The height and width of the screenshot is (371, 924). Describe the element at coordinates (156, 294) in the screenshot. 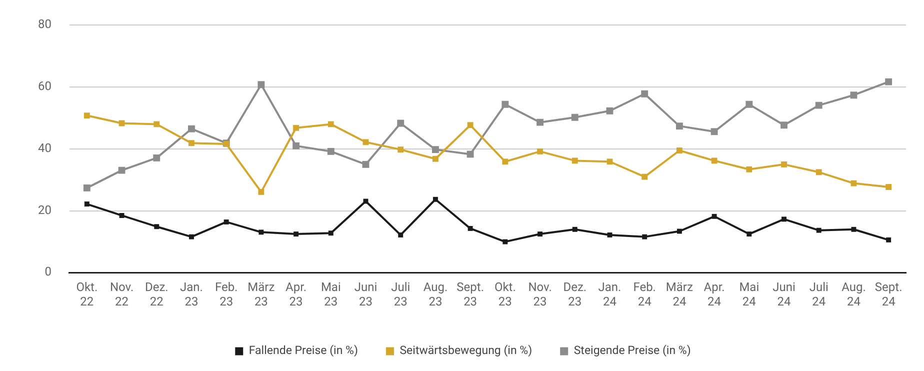

I see `x-tick-label: Dez. 22` at that location.